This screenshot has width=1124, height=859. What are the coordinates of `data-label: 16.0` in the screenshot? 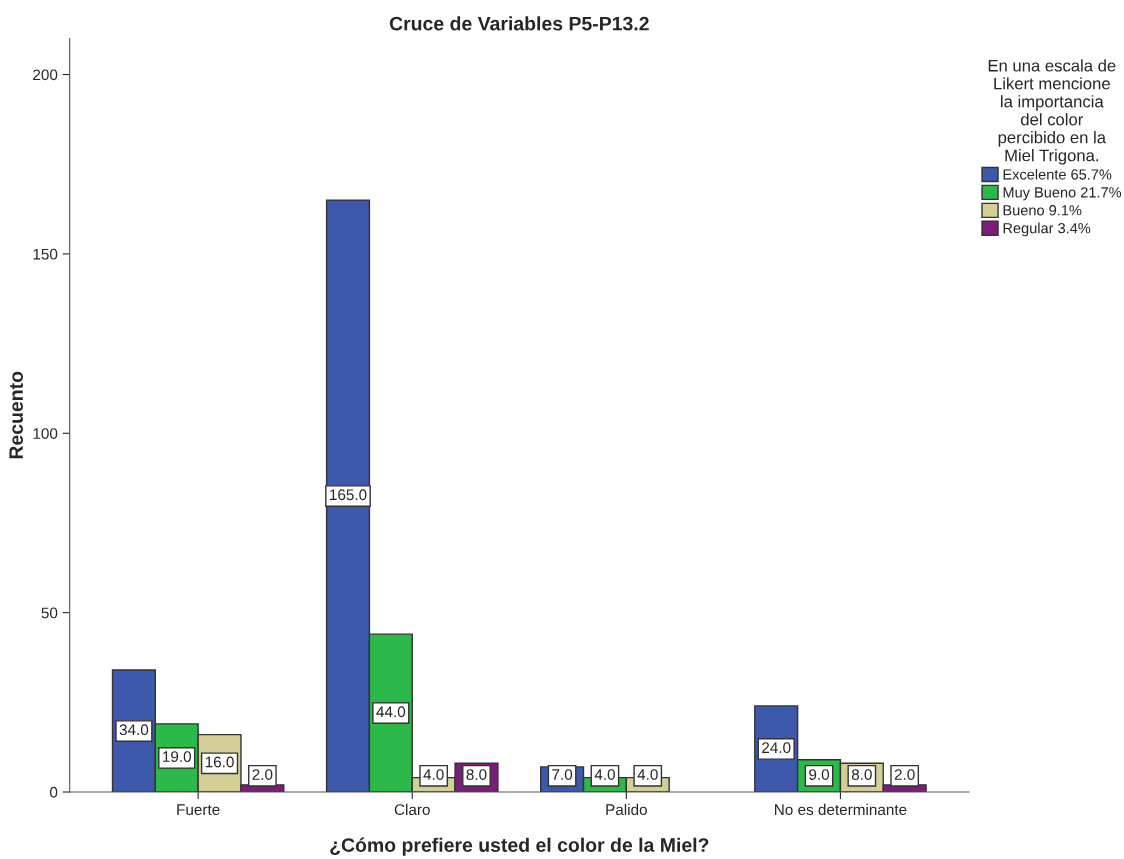 It's located at (219, 762).